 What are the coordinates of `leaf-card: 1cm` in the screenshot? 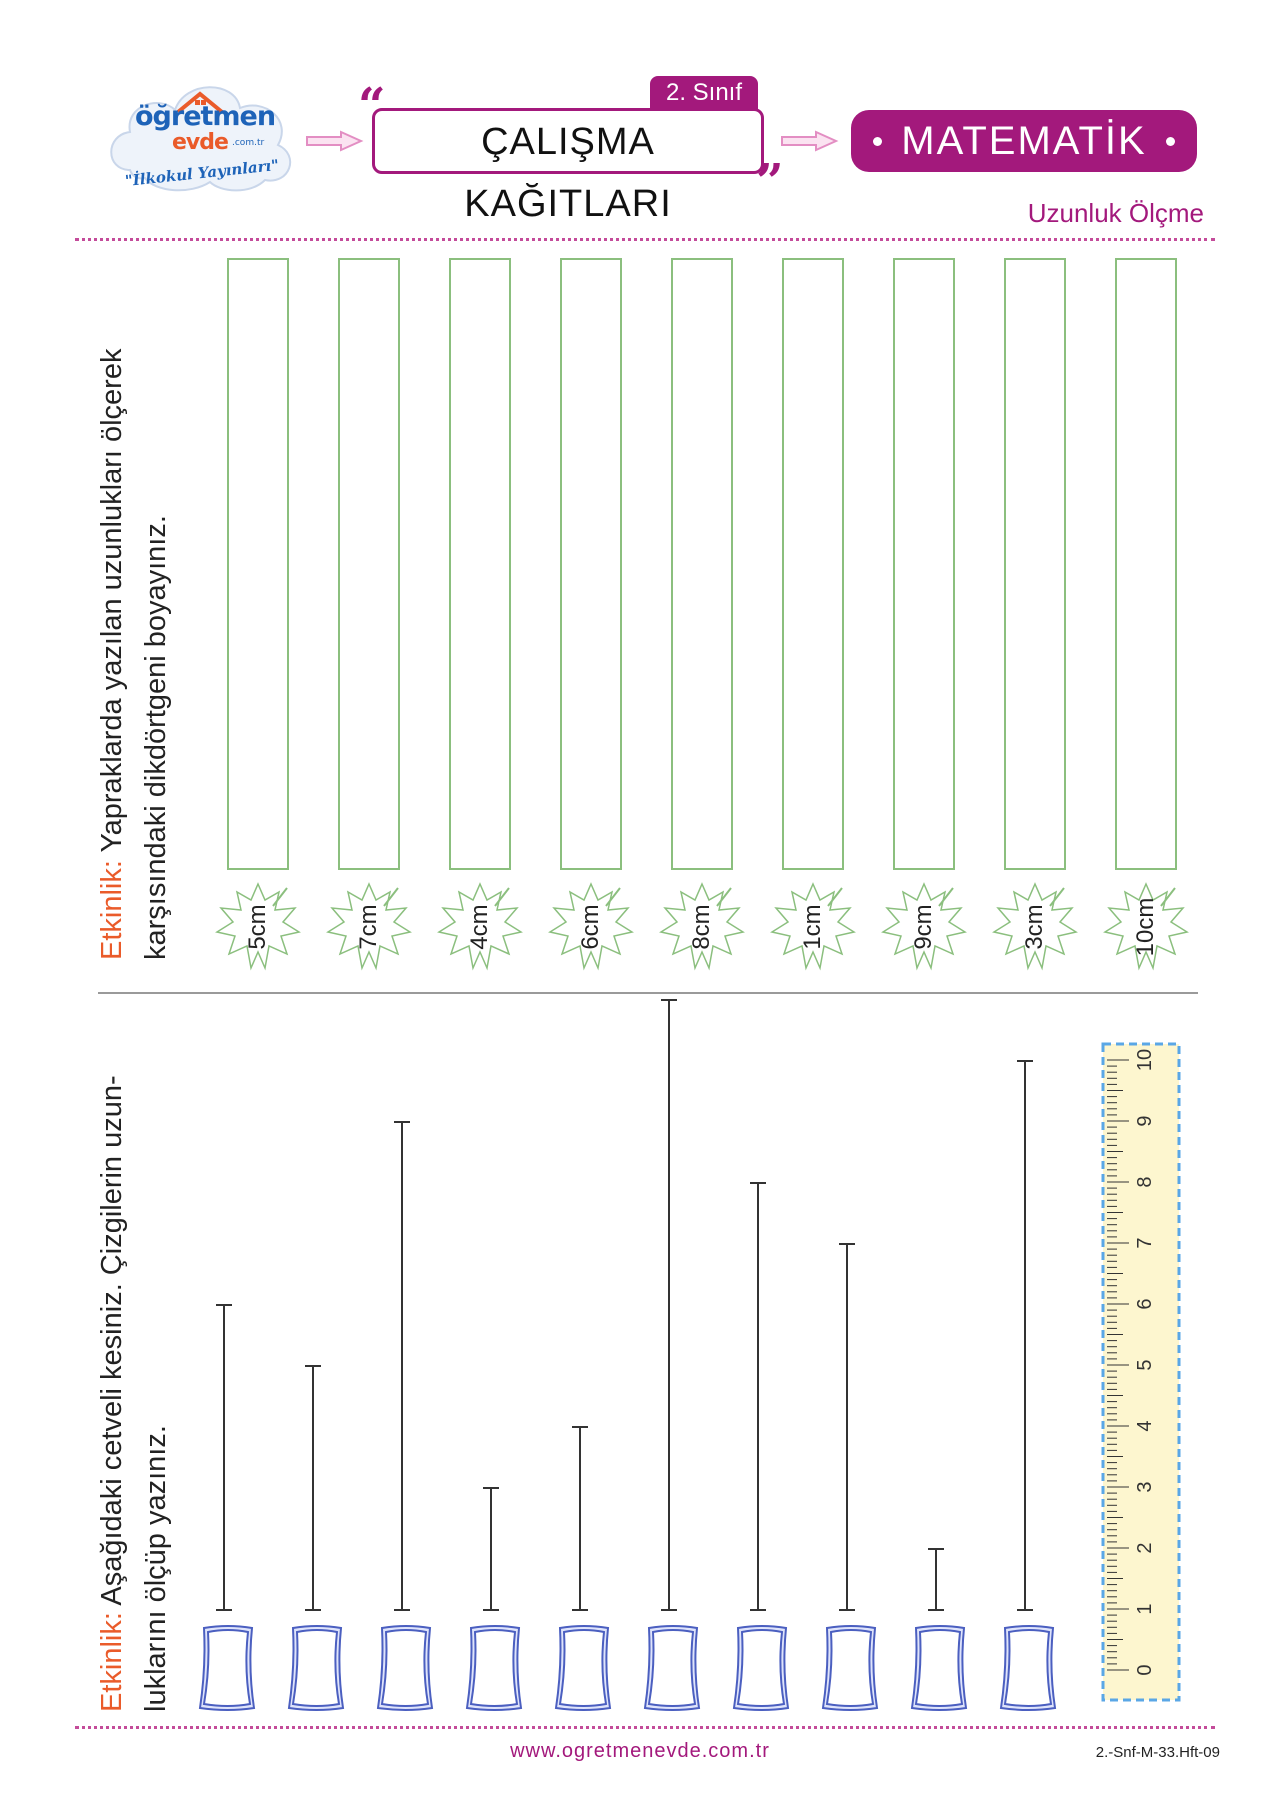 It's located at (813, 927).